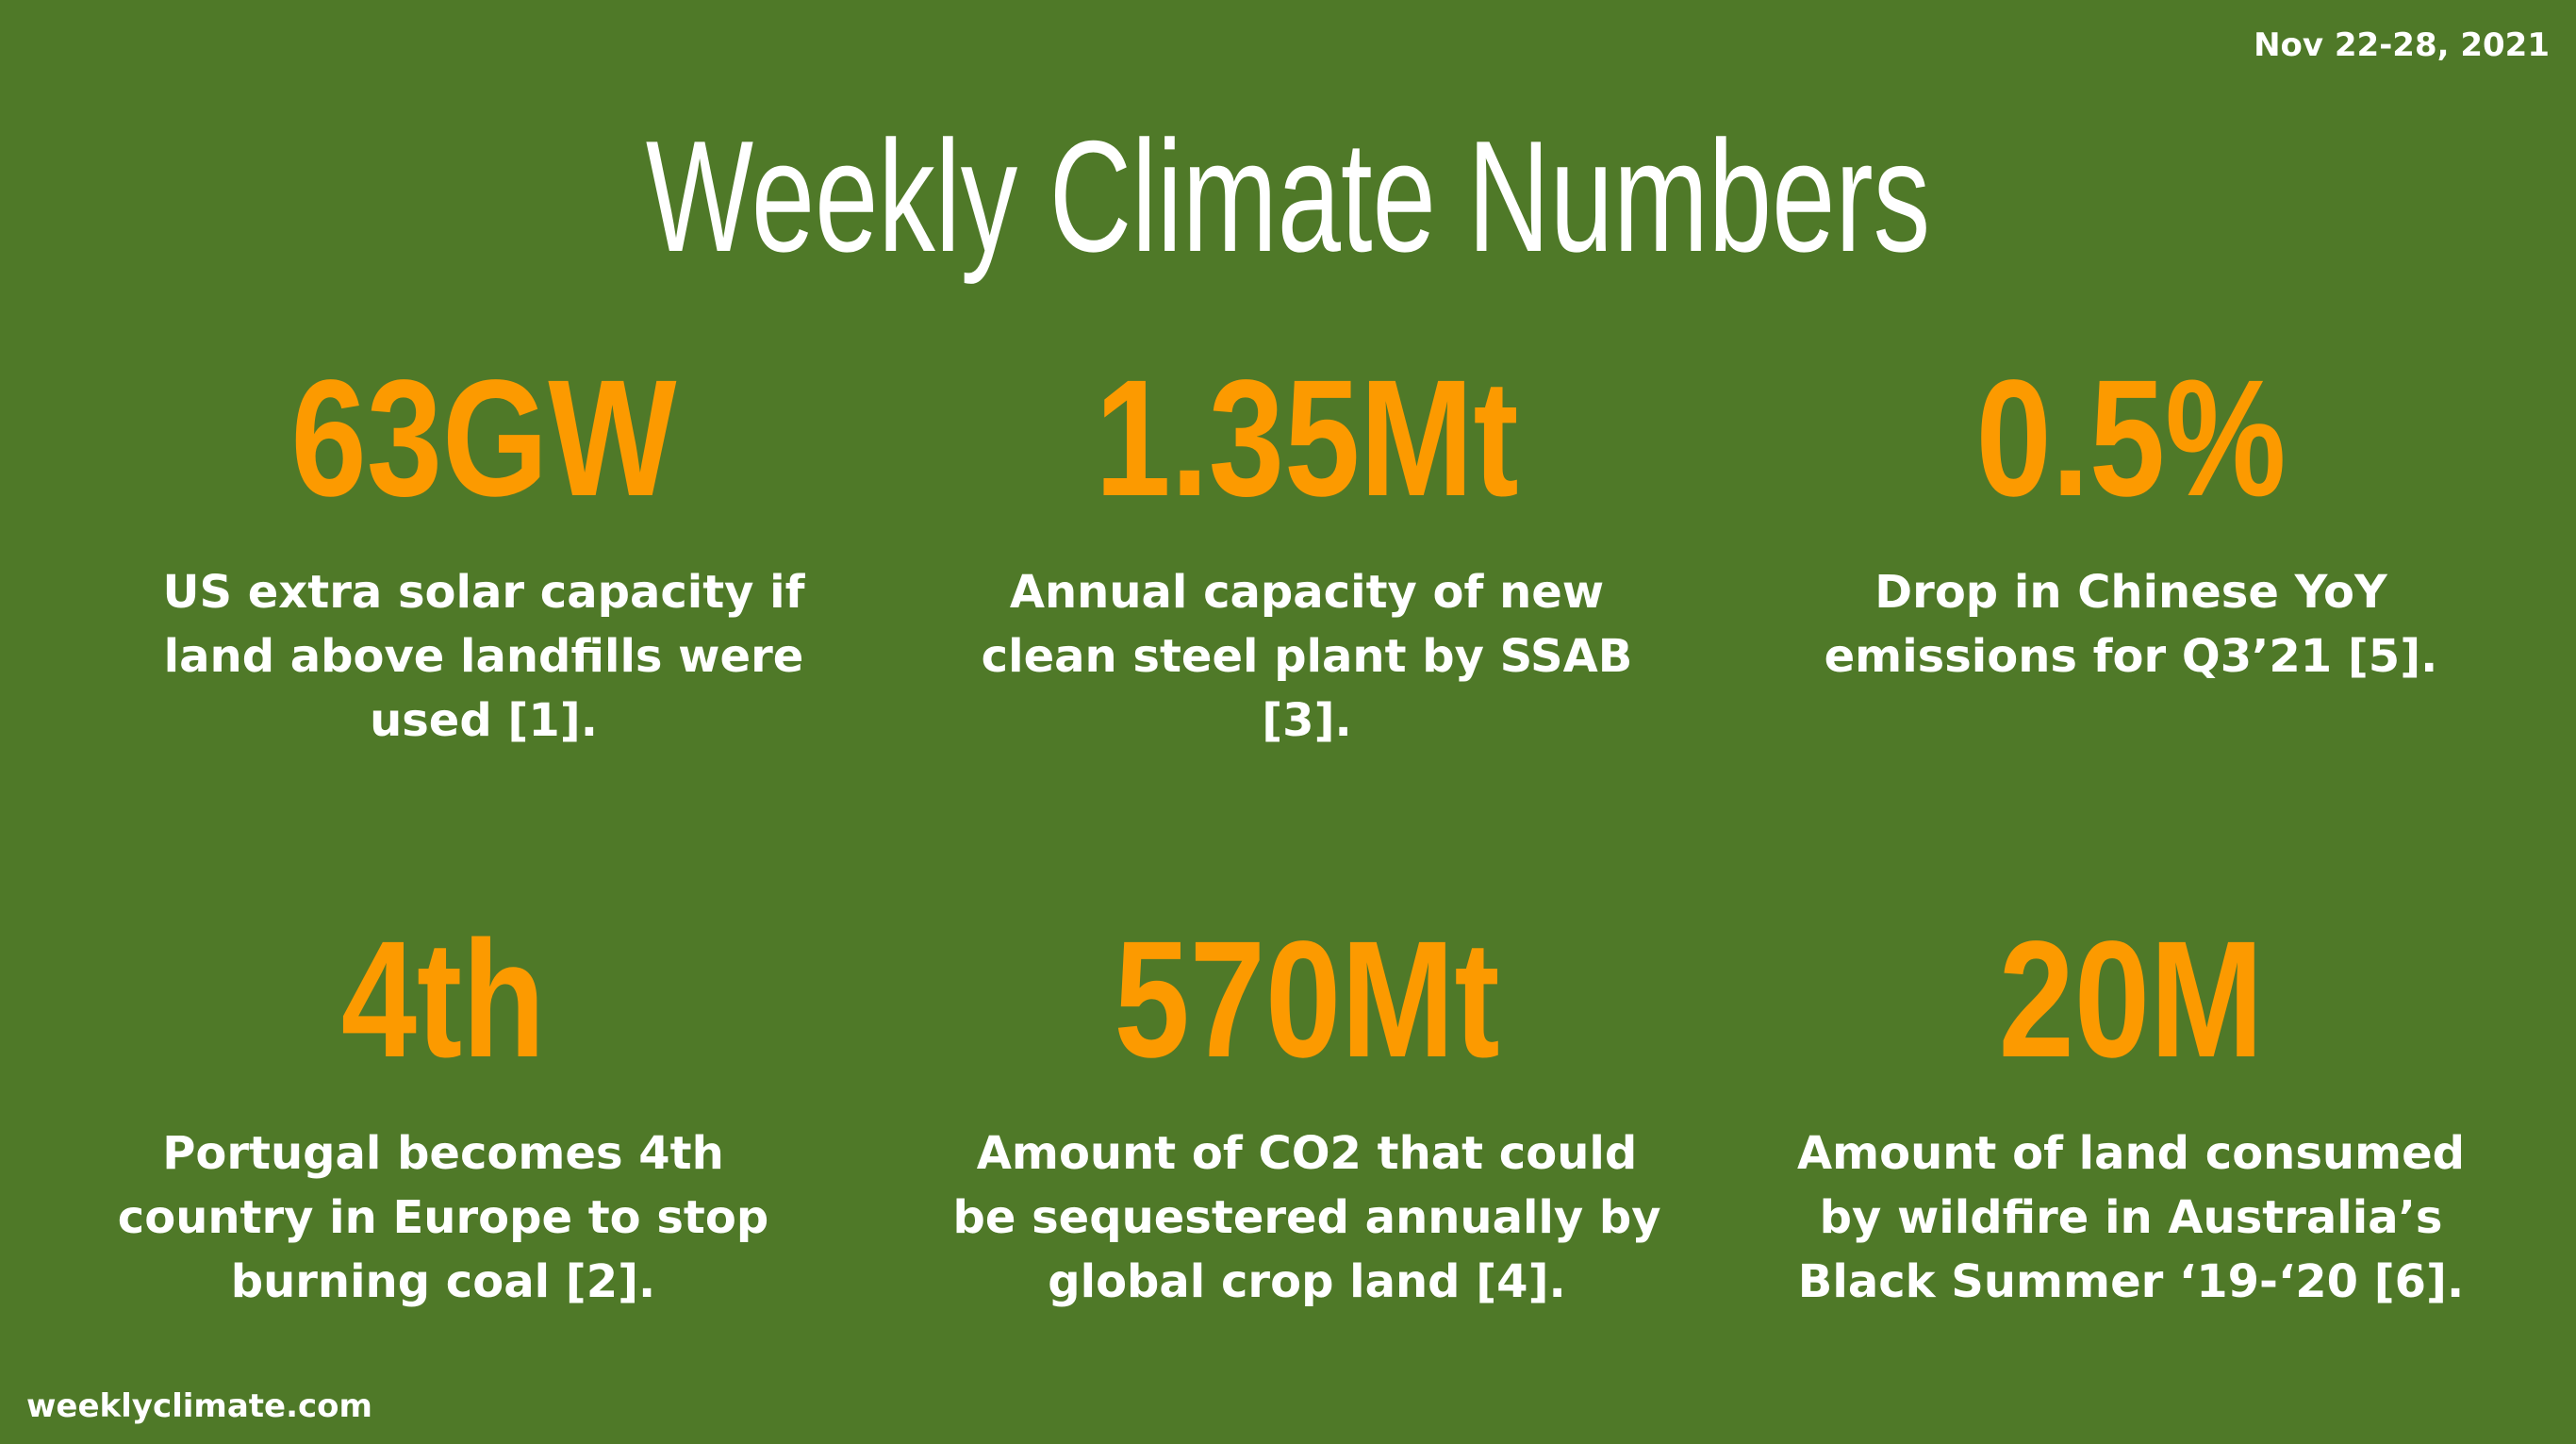  What do you see at coordinates (483, 438) in the screenshot?
I see `stat-number: 63GW` at bounding box center [483, 438].